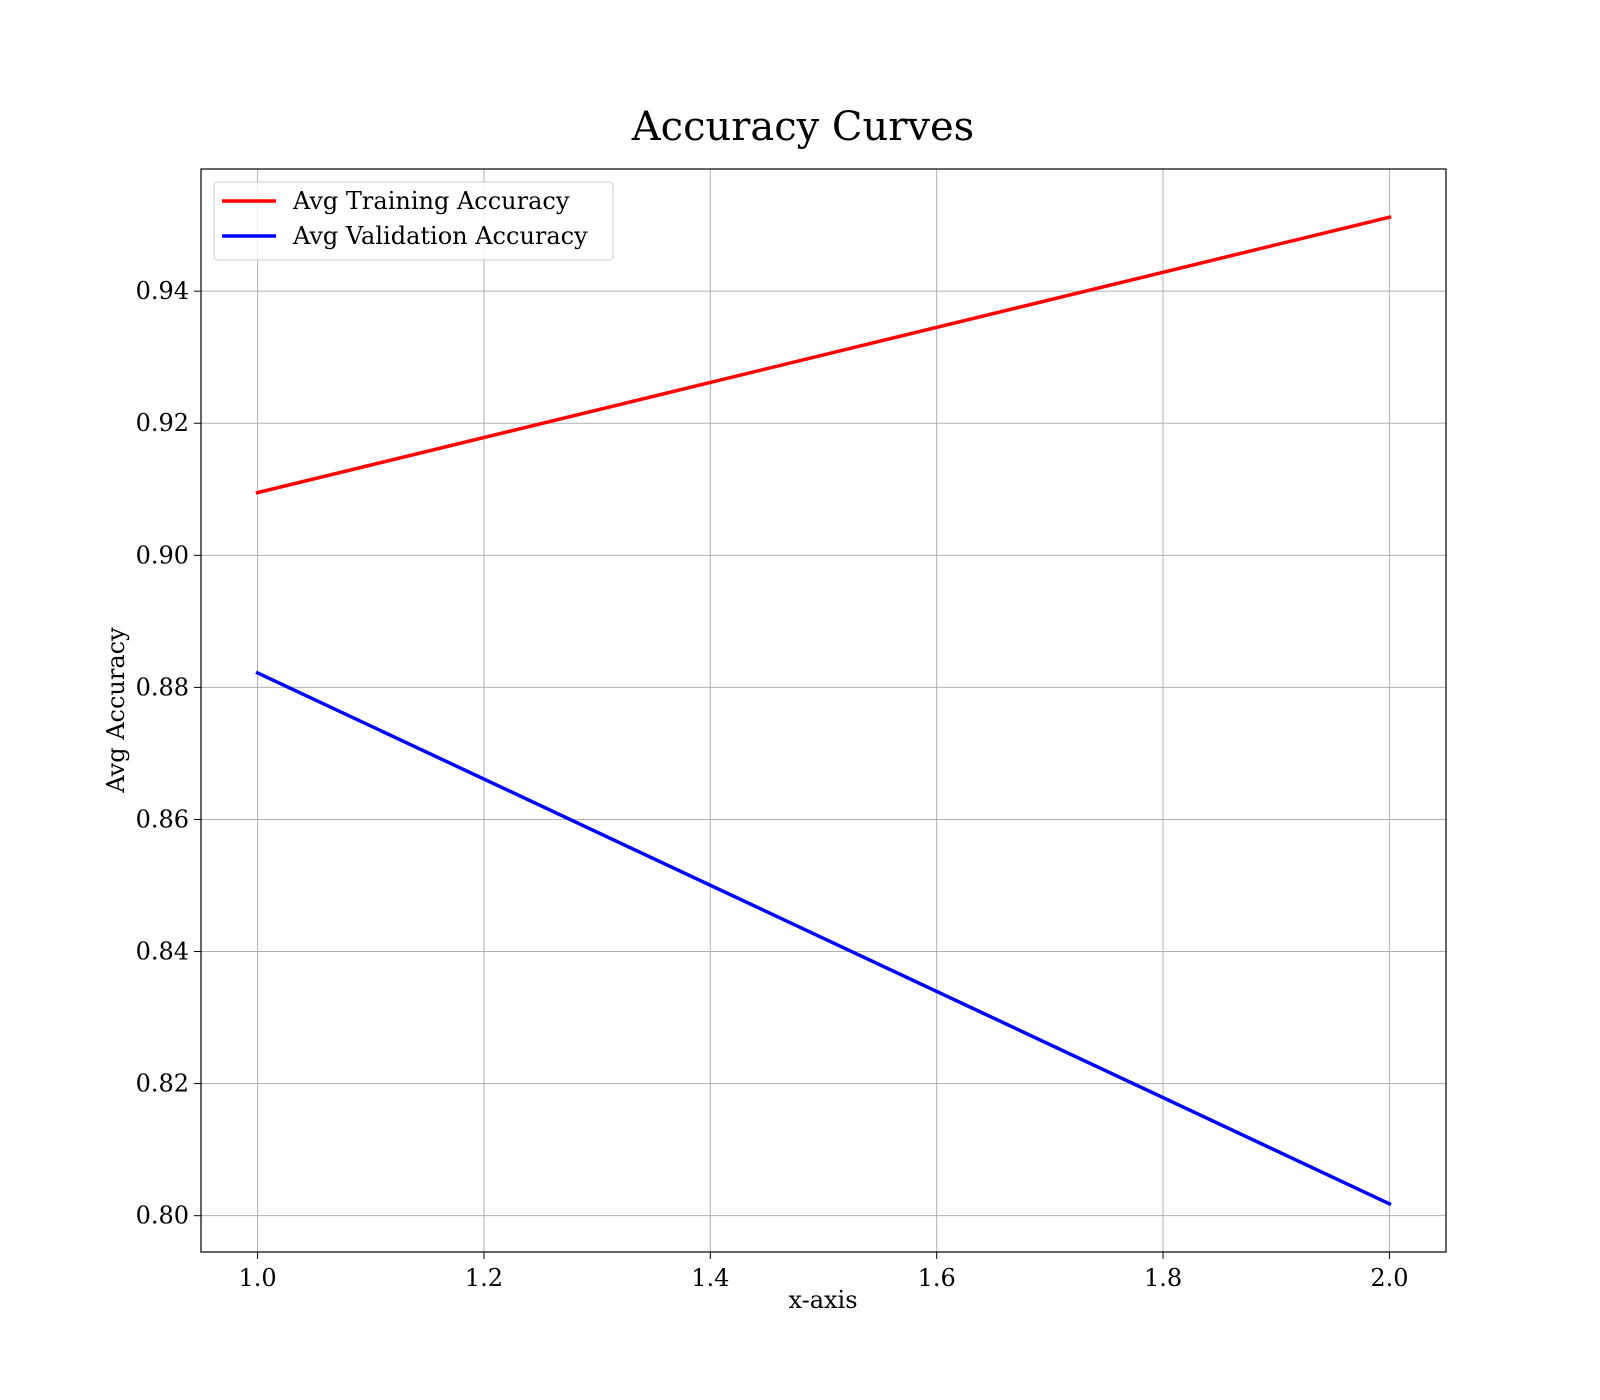 The height and width of the screenshot is (1400, 1600). What do you see at coordinates (162, 1084) in the screenshot?
I see `y-tick-label: 0.82` at bounding box center [162, 1084].